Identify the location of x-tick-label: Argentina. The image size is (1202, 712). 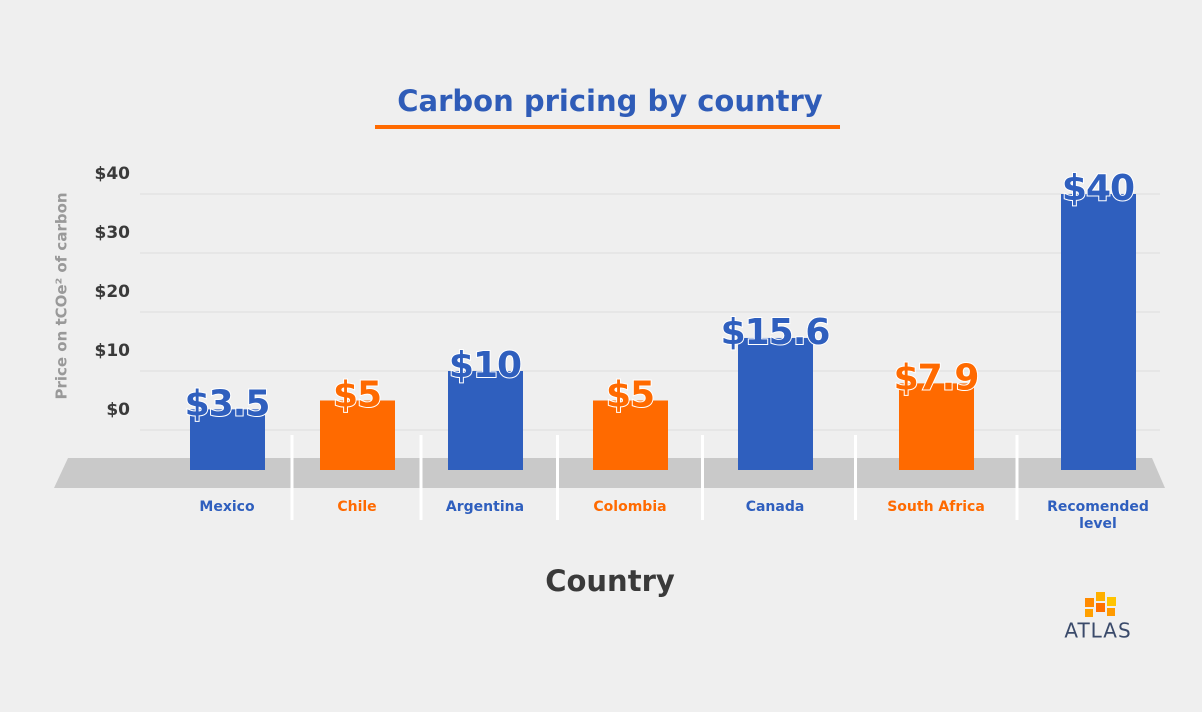
(485, 507).